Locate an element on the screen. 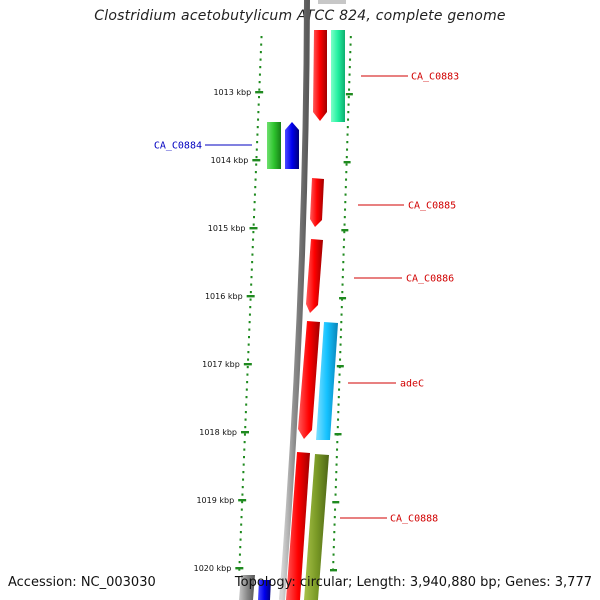 This screenshot has width=600, height=600. kbp-tick-label: 1014 kbp is located at coordinates (230, 160).